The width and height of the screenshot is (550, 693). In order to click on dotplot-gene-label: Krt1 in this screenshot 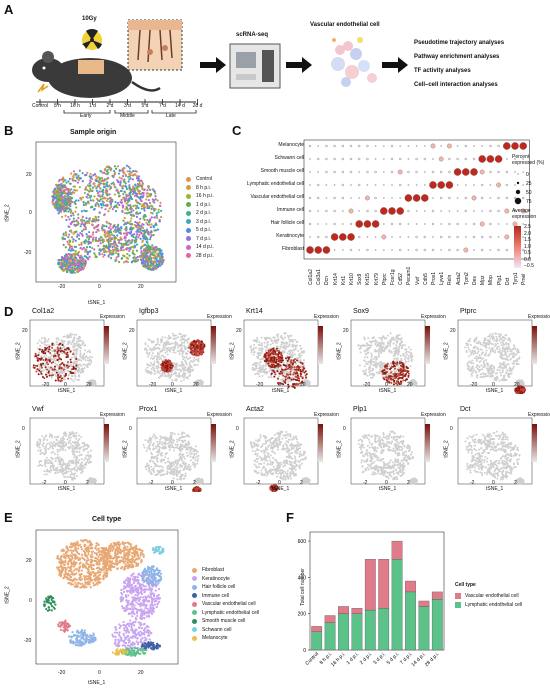, I will do `click(343, 280)`.